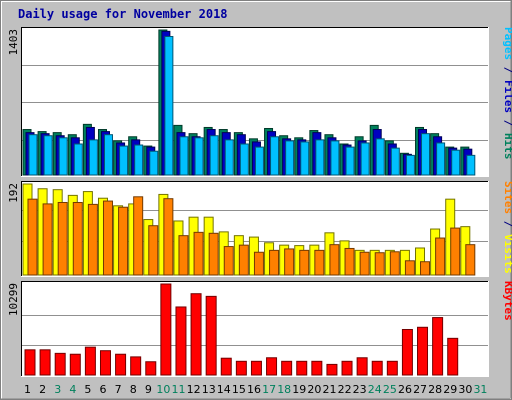 The width and height of the screenshot is (512, 400). What do you see at coordinates (269, 389) in the screenshot?
I see `x-tick-label-17: 17` at bounding box center [269, 389].